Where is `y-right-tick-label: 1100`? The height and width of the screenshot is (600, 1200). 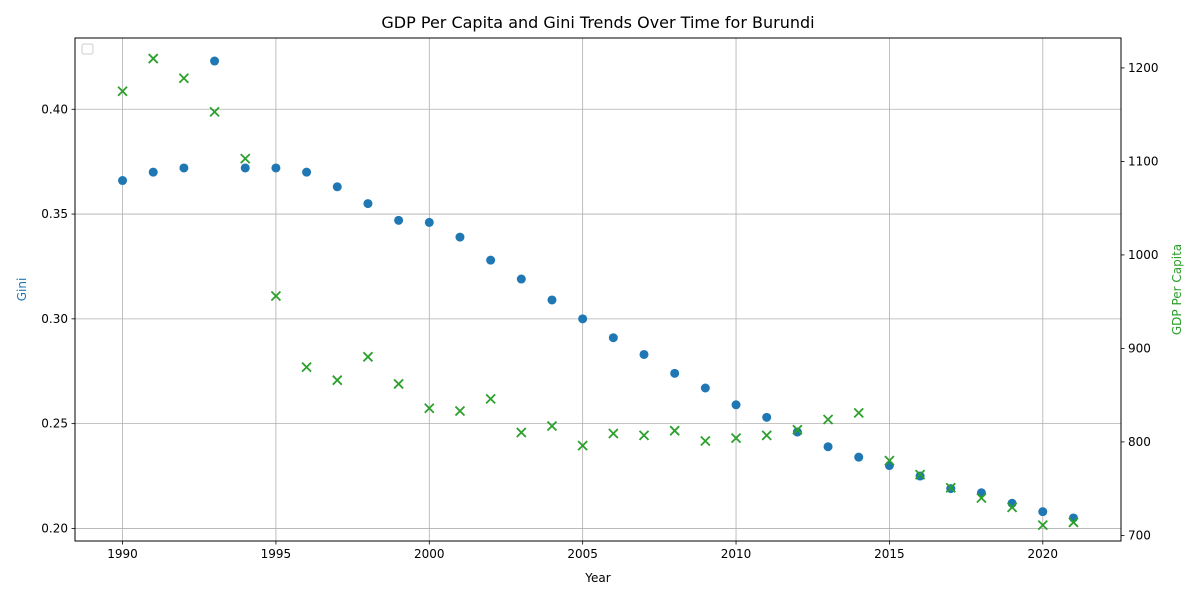
y-right-tick-label: 1100 is located at coordinates (1143, 161).